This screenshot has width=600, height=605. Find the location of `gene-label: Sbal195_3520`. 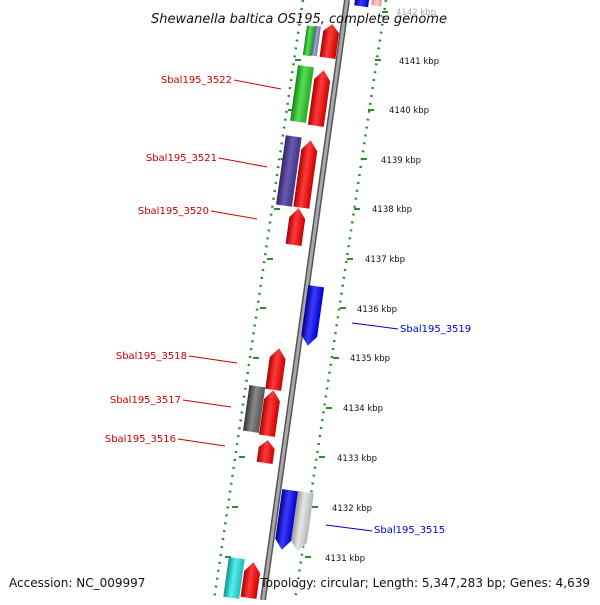

gene-label: Sbal195_3520 is located at coordinates (173, 211).